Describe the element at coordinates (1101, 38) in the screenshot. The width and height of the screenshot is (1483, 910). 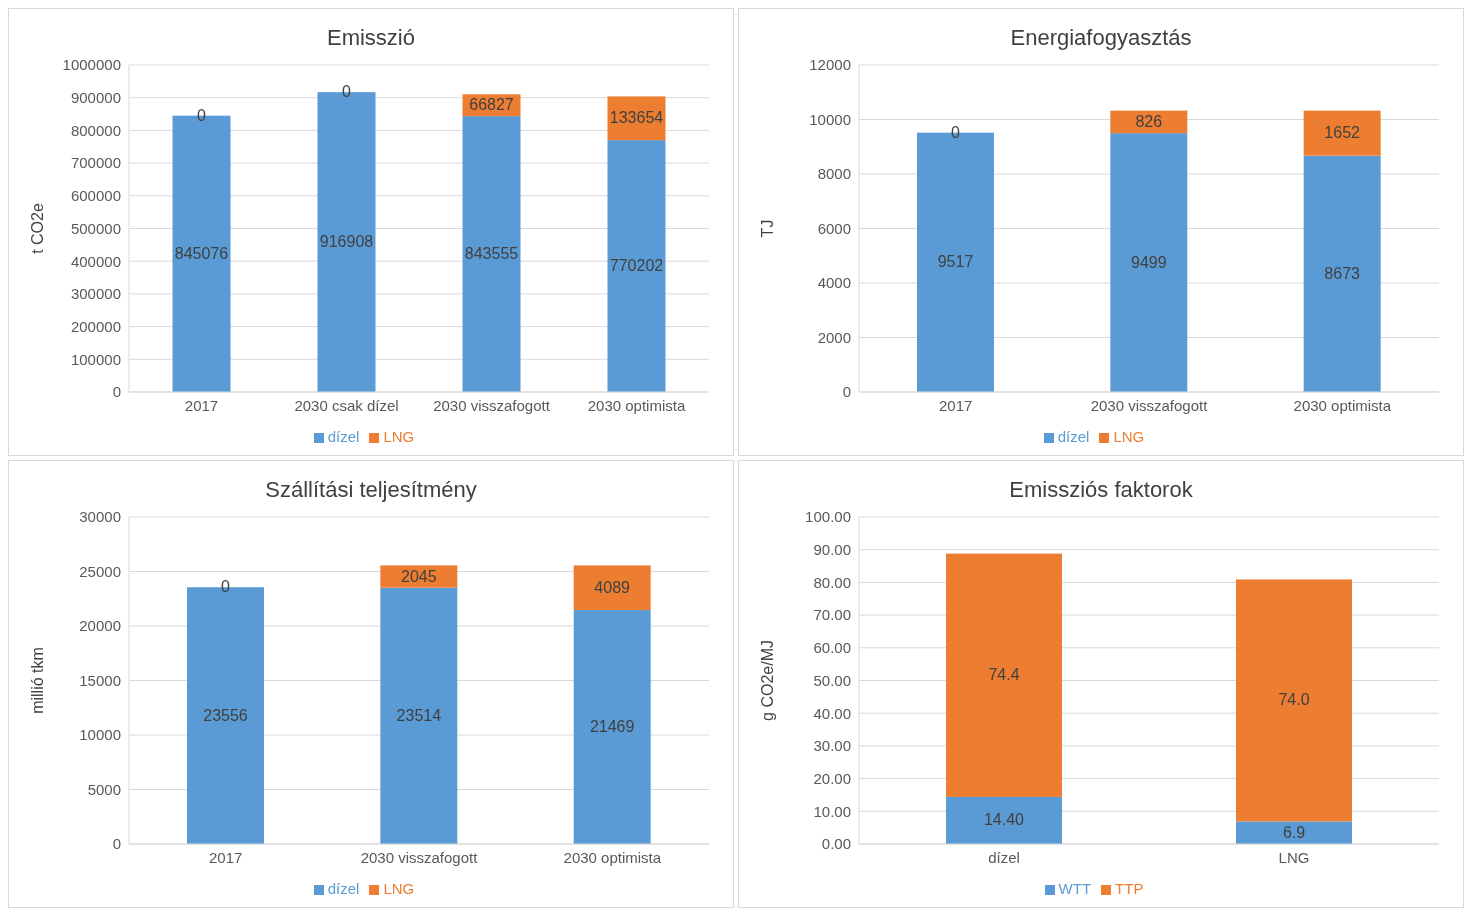
I see `chart-title: Energiafogyasztás` at that location.